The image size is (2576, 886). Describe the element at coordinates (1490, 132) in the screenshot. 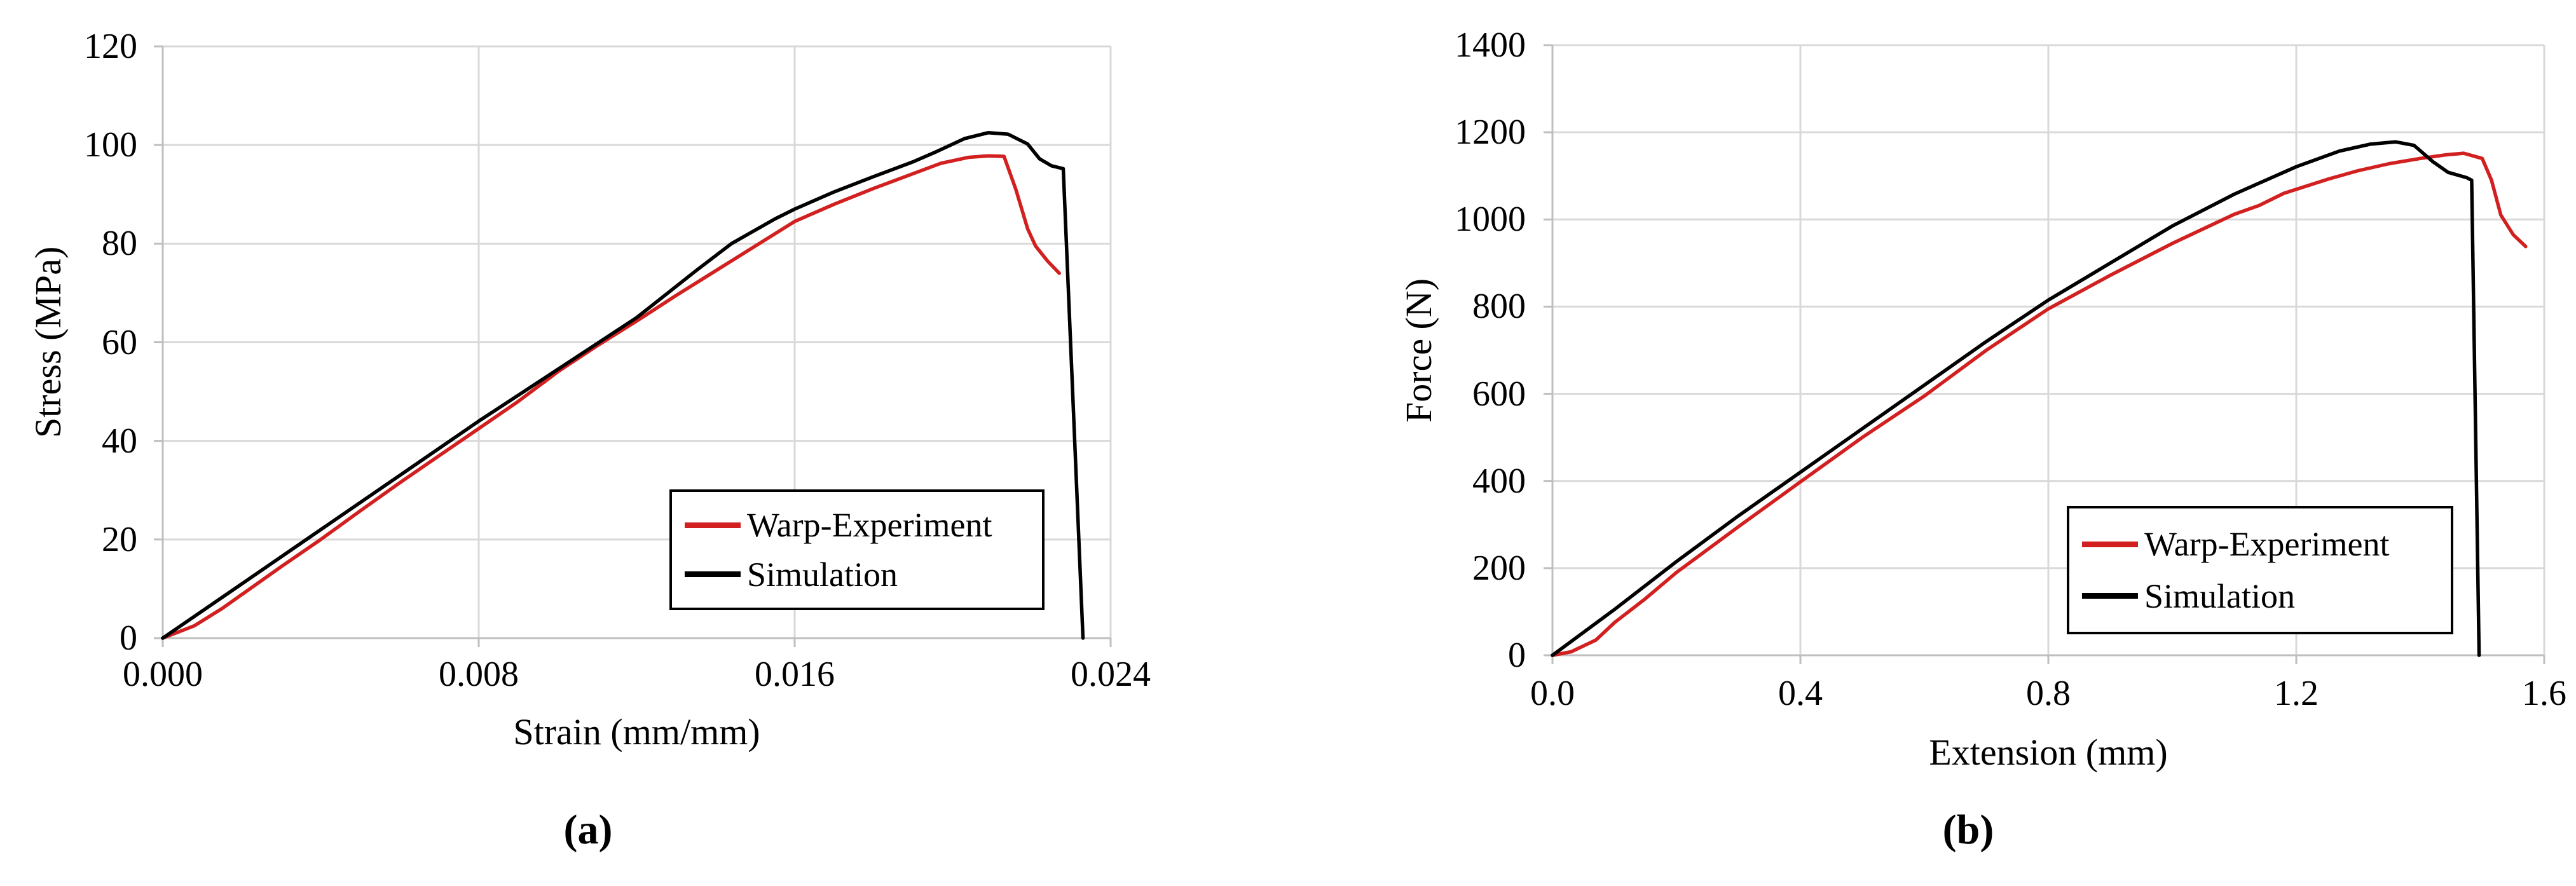

I see `y-tick-label: 1200` at that location.